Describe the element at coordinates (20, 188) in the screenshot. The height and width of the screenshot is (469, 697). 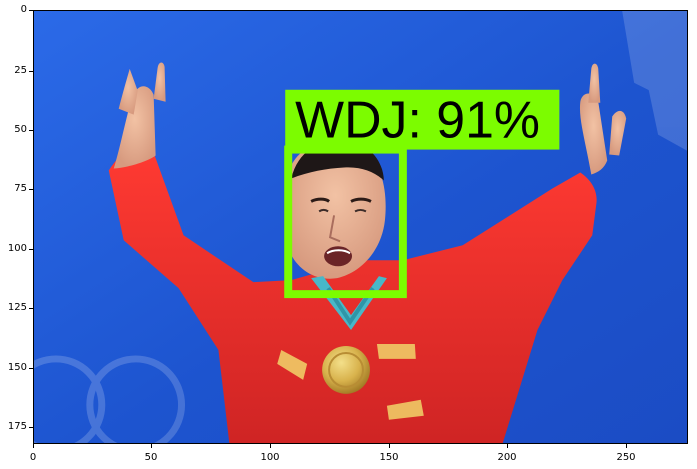
I see `y-tick-label-75: 75` at that location.